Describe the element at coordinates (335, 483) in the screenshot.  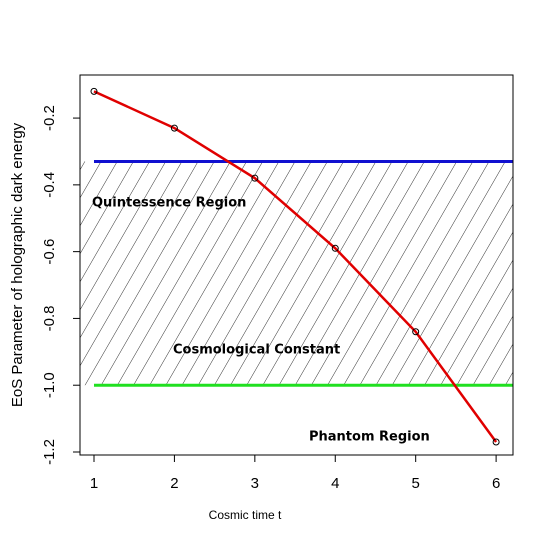
I see `x-tick-label: 4` at that location.